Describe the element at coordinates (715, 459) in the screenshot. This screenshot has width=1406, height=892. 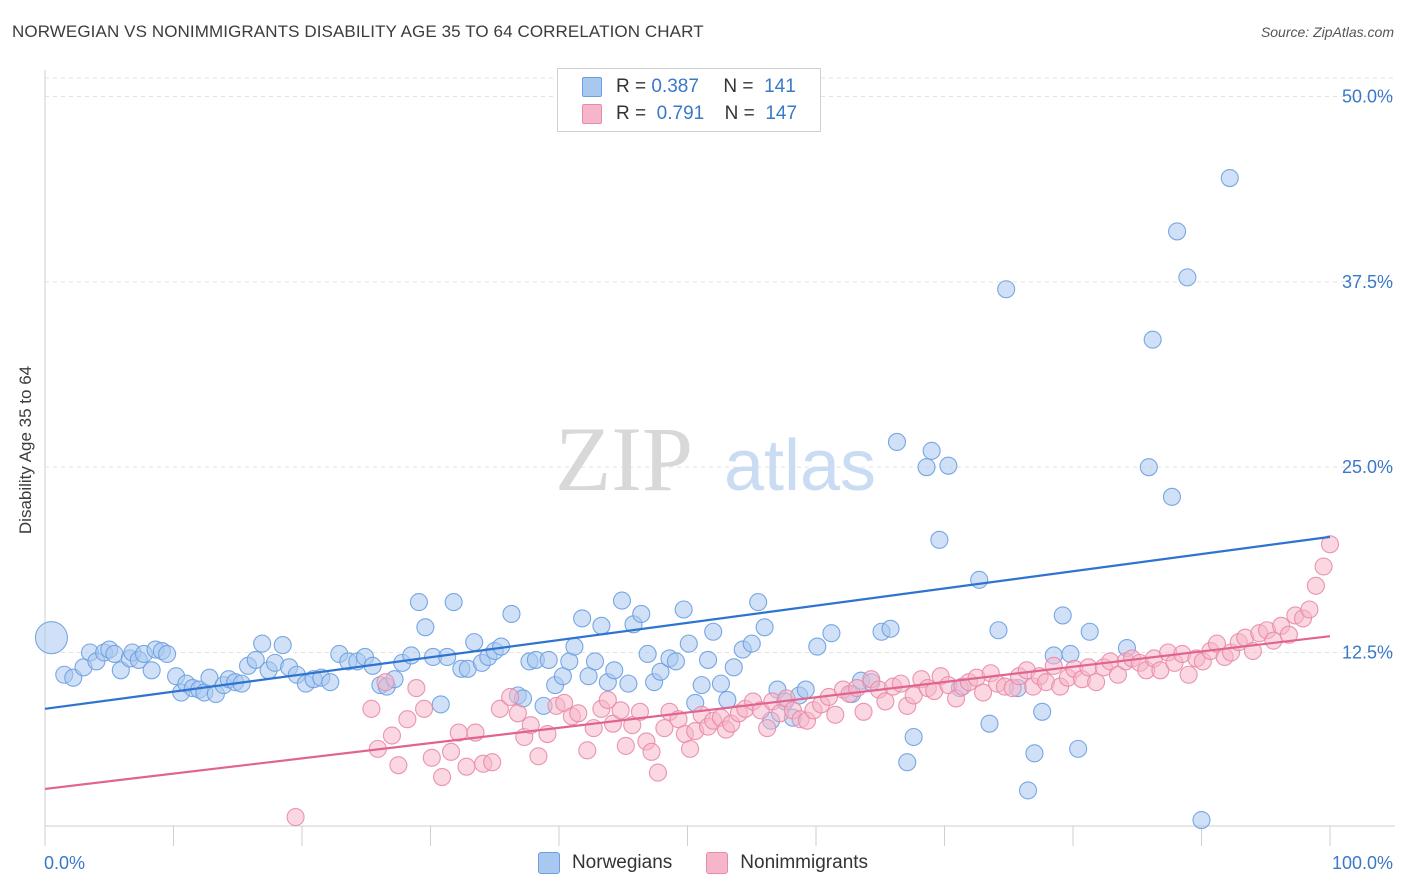
I see `watermark: ZIP atlas` at that location.